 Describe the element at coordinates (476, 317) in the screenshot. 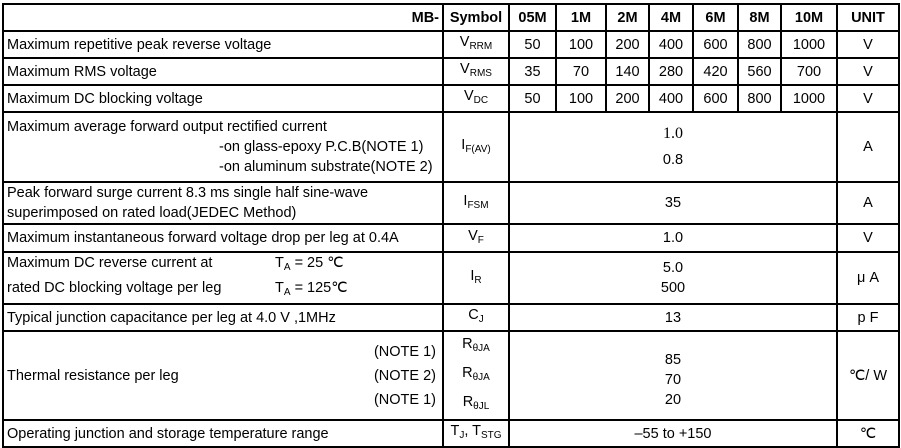

I see `param-symbol: CJ` at that location.